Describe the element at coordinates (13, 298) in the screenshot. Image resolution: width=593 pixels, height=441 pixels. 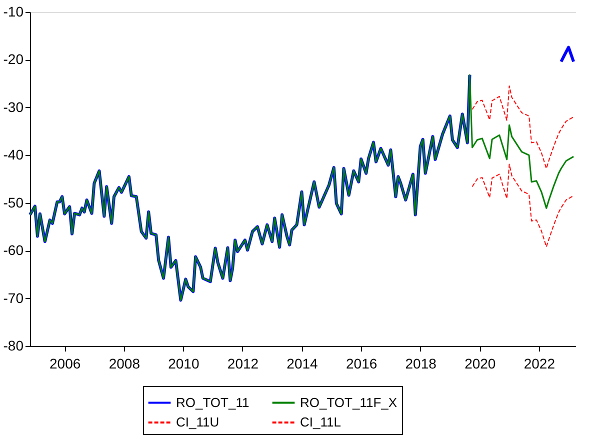
I see `y-tick-label: -70` at that location.